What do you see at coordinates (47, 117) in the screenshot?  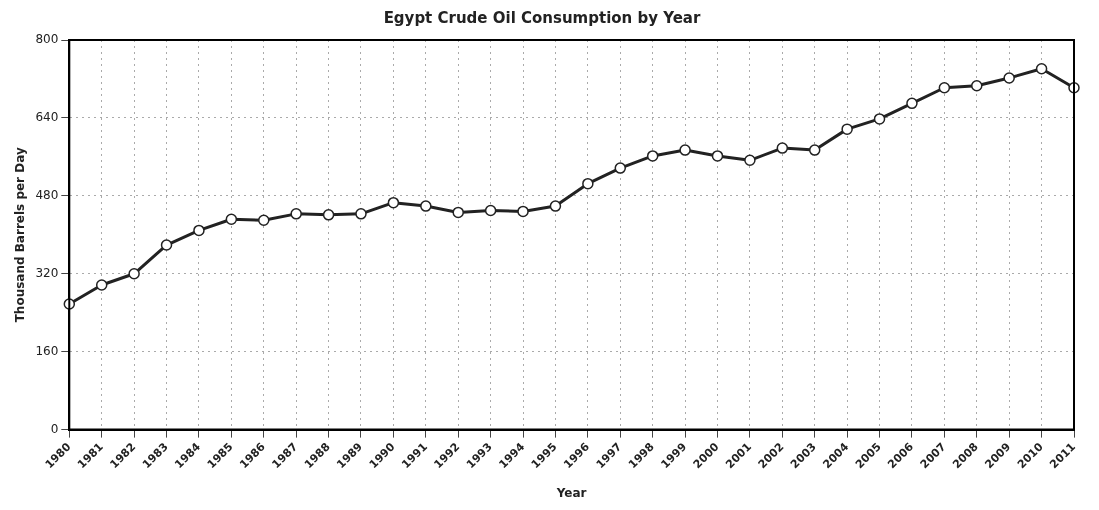 I see `y-tick-label: 640` at bounding box center [47, 117].